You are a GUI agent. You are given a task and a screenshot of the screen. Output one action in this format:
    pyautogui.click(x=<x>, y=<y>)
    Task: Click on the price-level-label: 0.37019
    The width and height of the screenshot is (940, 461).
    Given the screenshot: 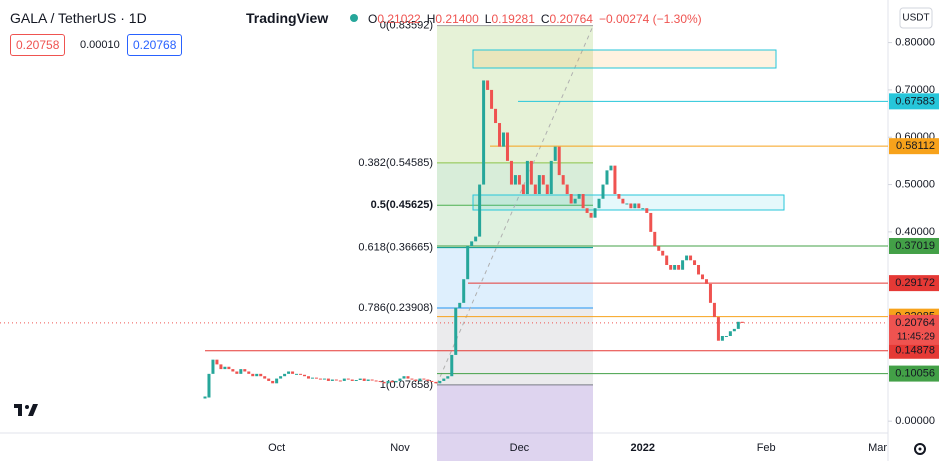 What is the action you would take?
    pyautogui.click(x=915, y=246)
    